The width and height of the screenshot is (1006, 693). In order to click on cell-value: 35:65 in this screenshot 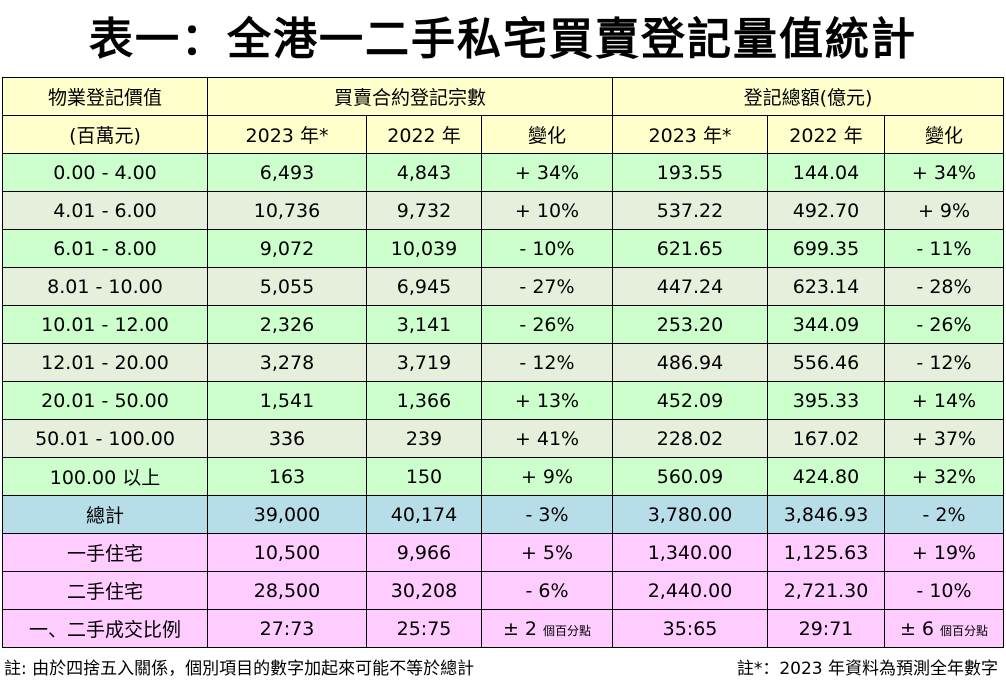, I will do `click(690, 628)`.